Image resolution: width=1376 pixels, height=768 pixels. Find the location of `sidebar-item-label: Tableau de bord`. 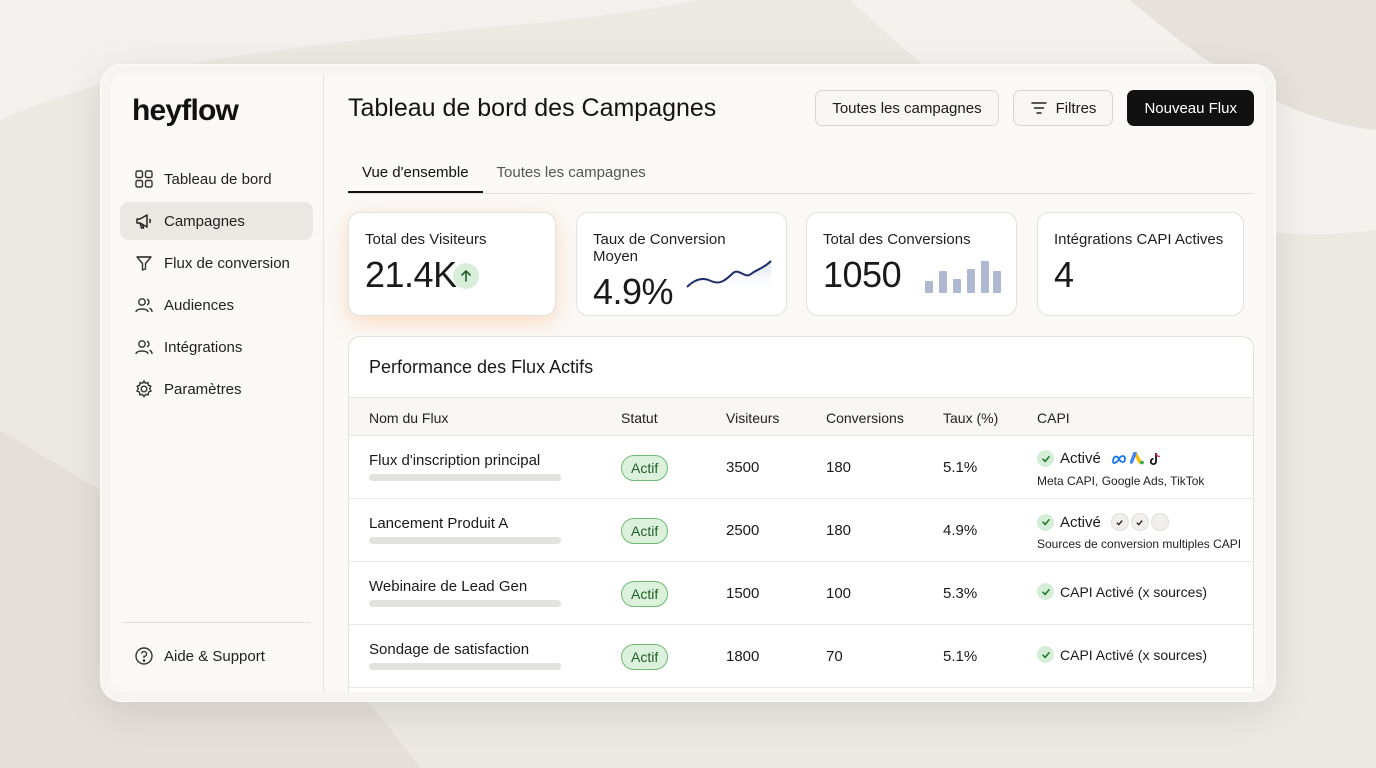

sidebar-item-label: Tableau de bord is located at coordinates (218, 179).